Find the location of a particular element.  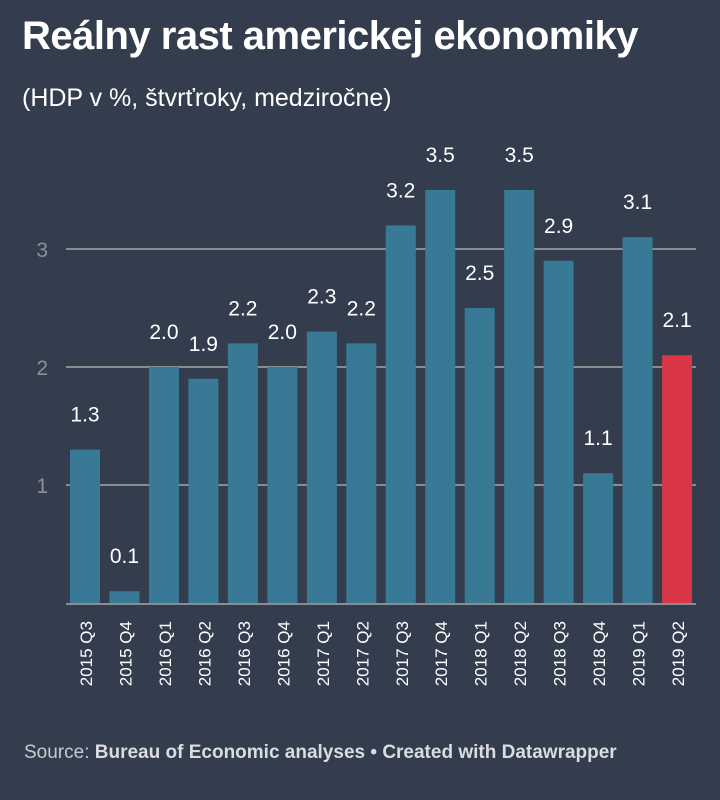

x-tick-label: 2019 Q1 is located at coordinates (639, 653).